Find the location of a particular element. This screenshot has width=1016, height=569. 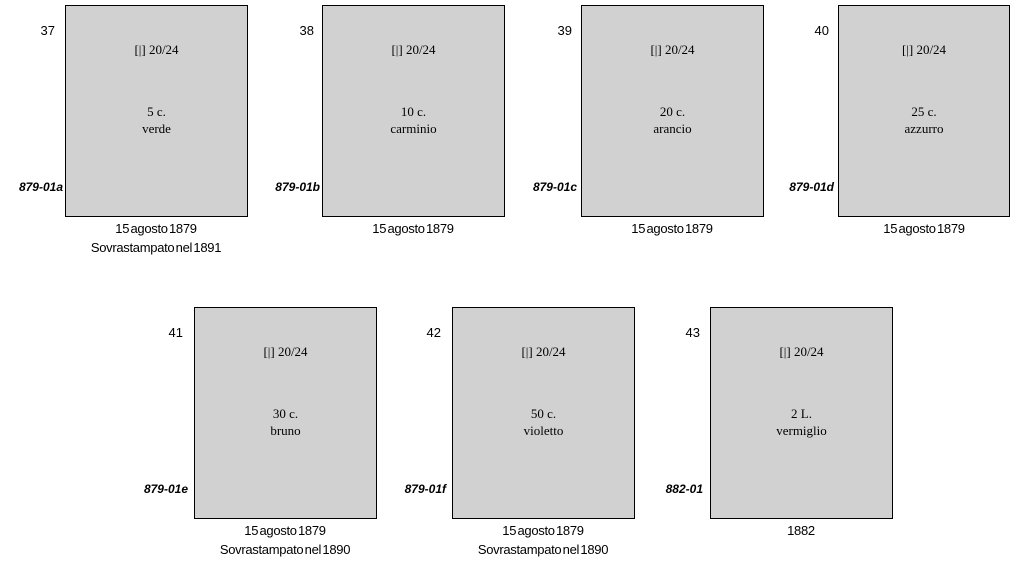

stamp-code: 879-01c is located at coordinates (554, 187).